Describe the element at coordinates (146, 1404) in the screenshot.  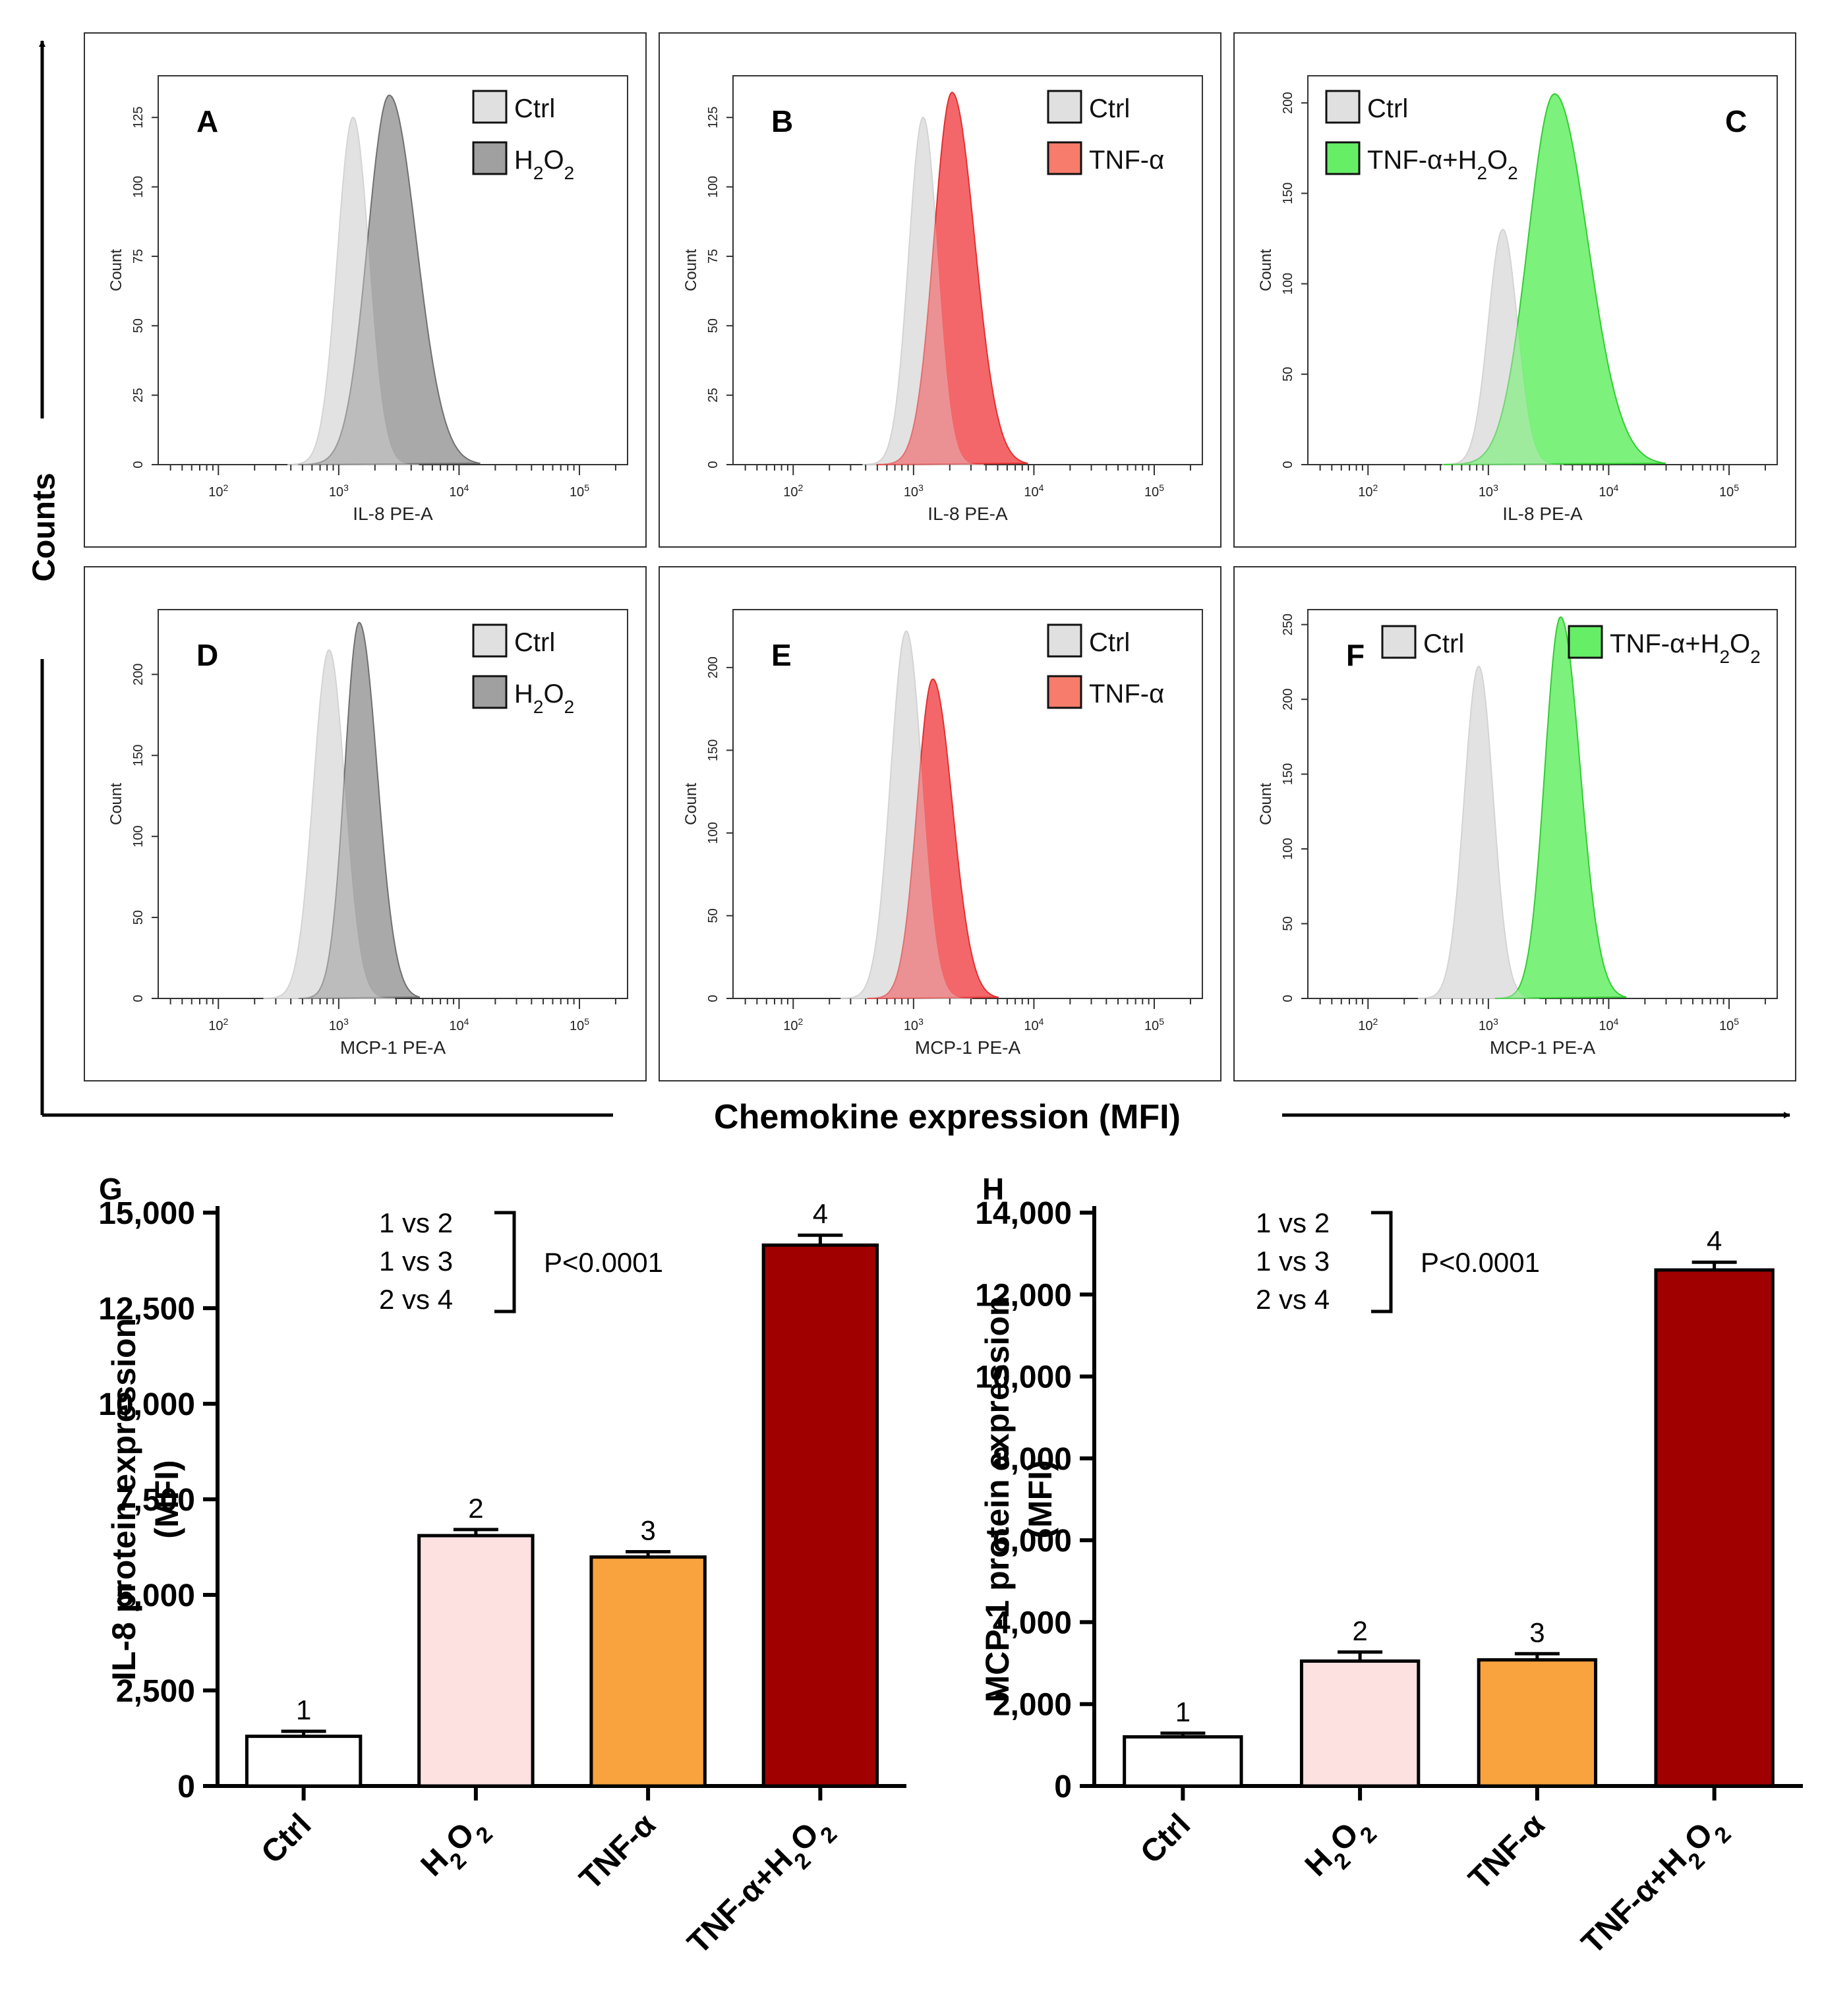
I see `y-tick-label: 10,000` at that location.